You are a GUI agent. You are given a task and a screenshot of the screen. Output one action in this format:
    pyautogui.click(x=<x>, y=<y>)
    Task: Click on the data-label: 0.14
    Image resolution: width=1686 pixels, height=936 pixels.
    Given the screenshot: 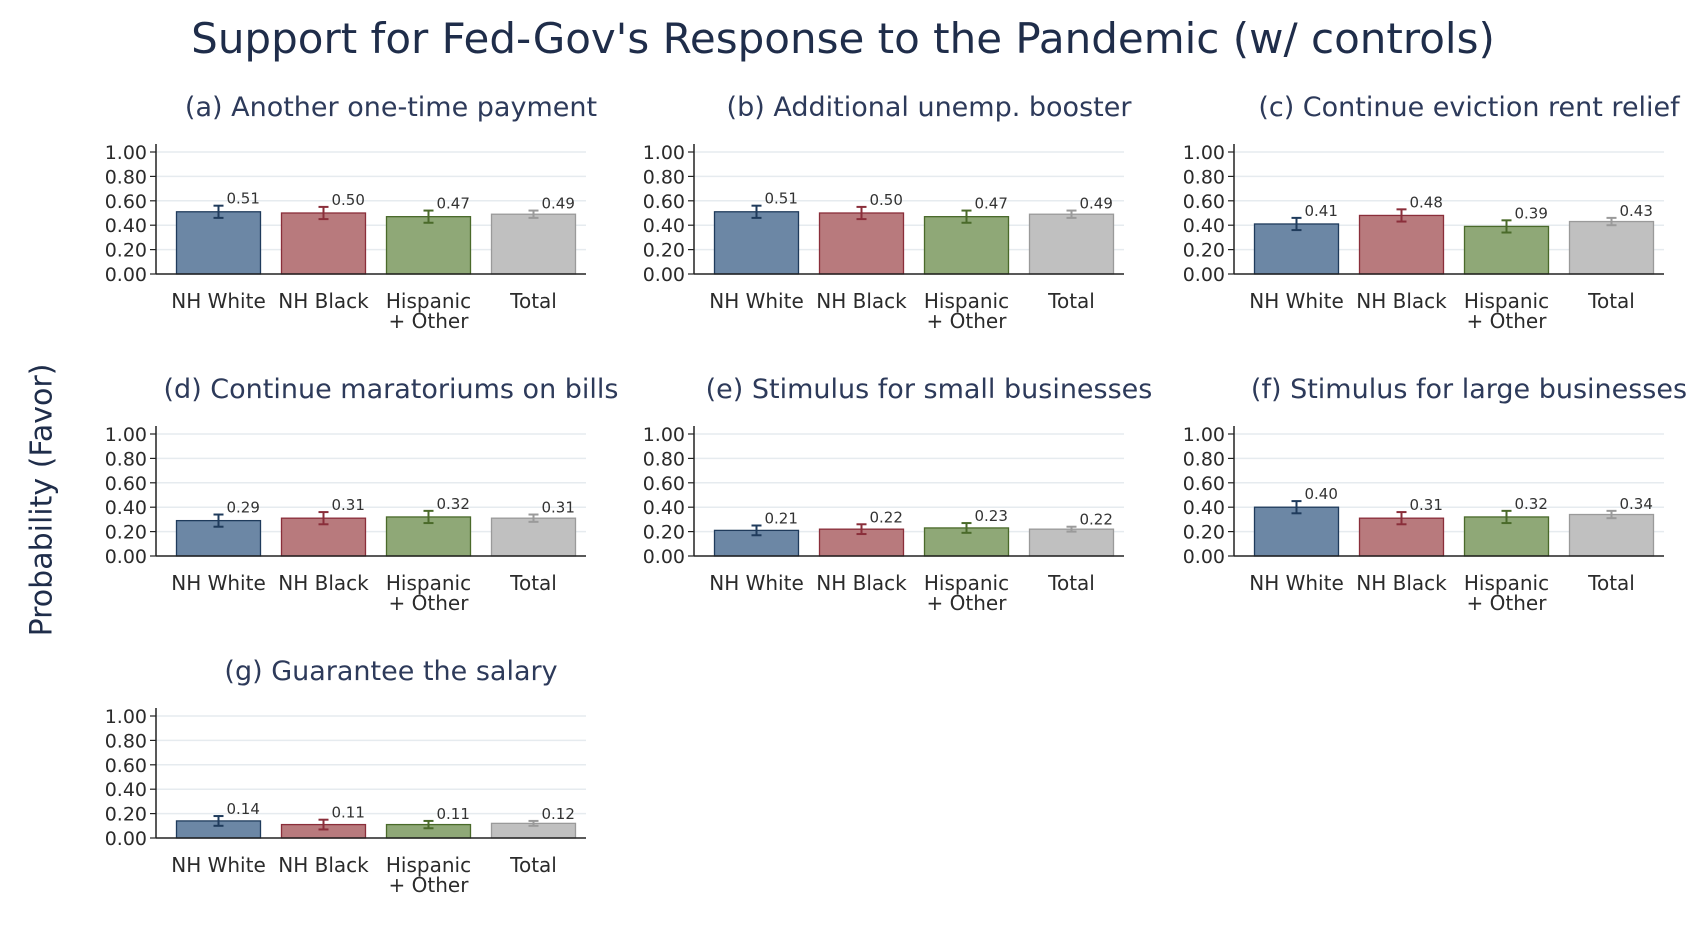 What is the action you would take?
    pyautogui.click(x=243, y=809)
    